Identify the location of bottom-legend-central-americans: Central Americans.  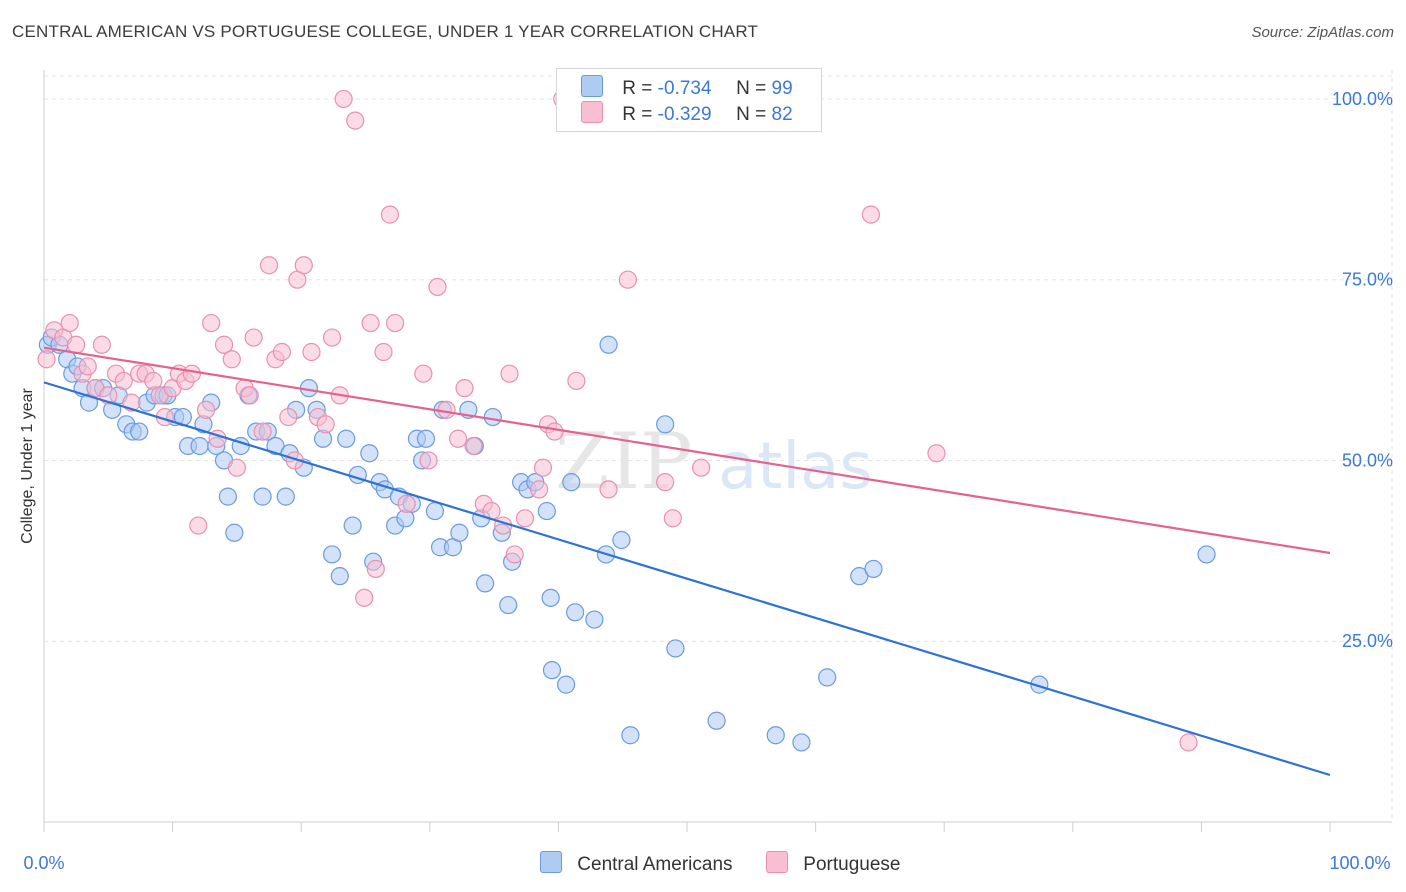
(636, 863).